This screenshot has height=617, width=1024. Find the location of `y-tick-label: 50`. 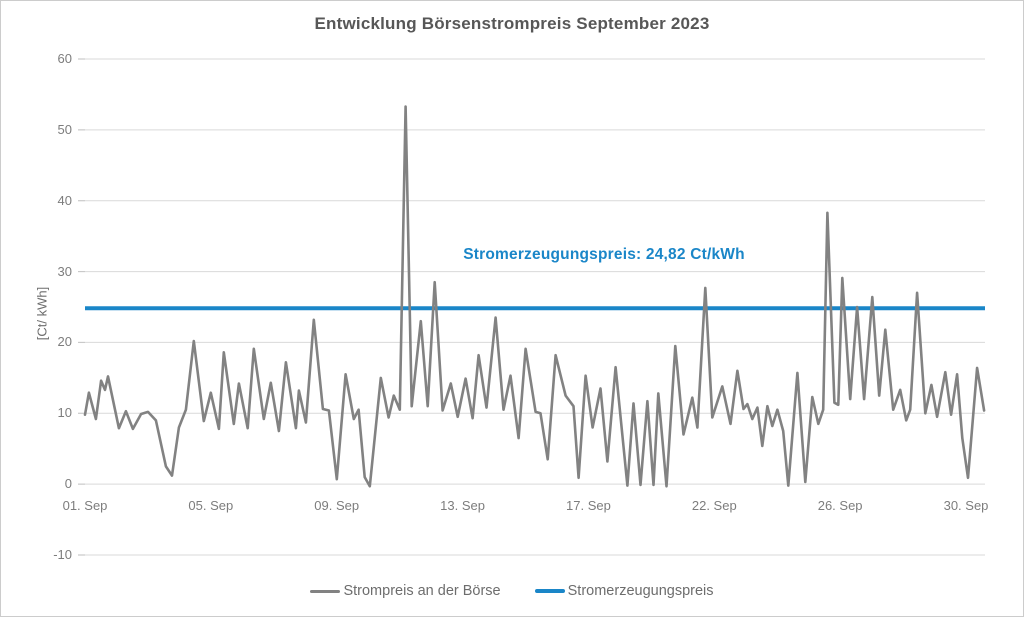

y-tick-label: 50 is located at coordinates (64, 129).